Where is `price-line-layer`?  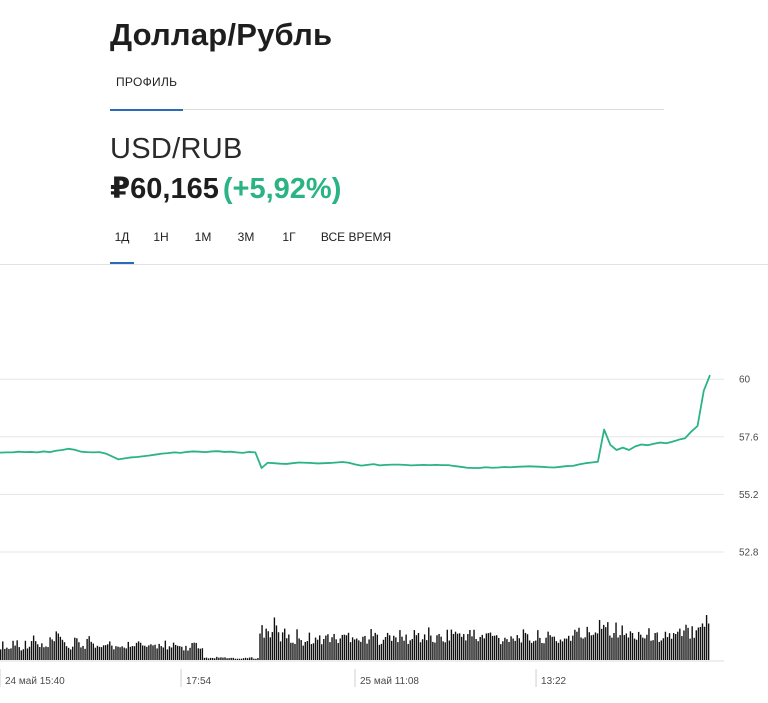 price-line-layer is located at coordinates (355, 421).